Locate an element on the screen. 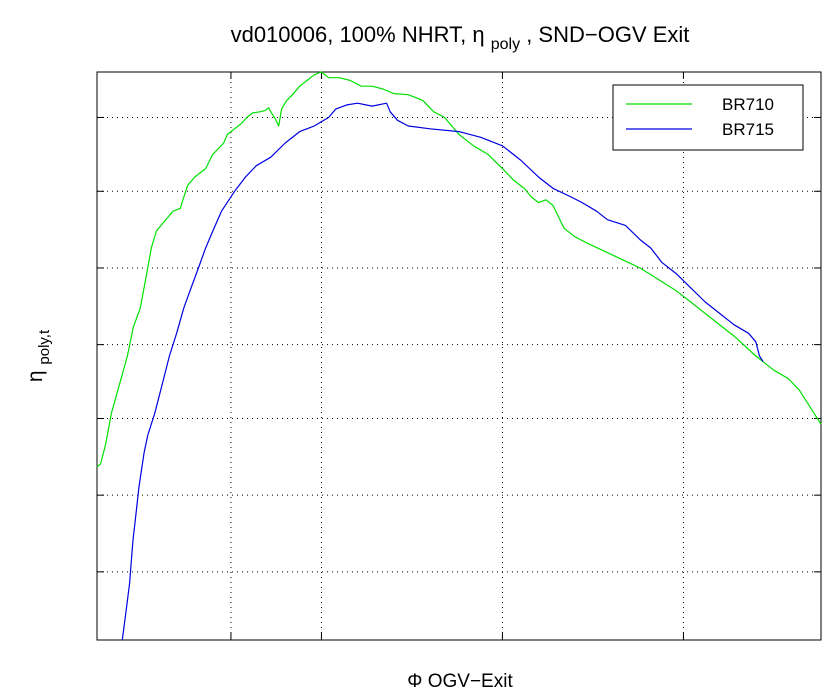 The width and height of the screenshot is (828, 699). chart-title-rest: , SND−OGV Exit is located at coordinates (607, 34).